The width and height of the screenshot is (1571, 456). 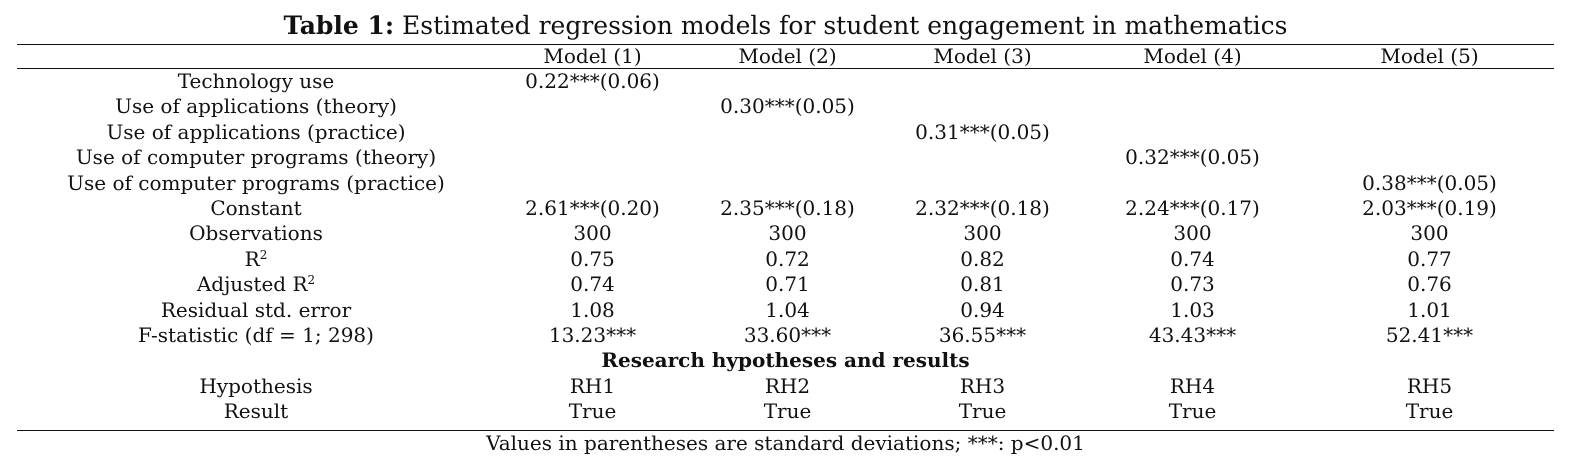 What do you see at coordinates (785, 284) in the screenshot?
I see `table-row: Adjusted R2 0.74 0.71 0.81 0.73 0.76` at bounding box center [785, 284].